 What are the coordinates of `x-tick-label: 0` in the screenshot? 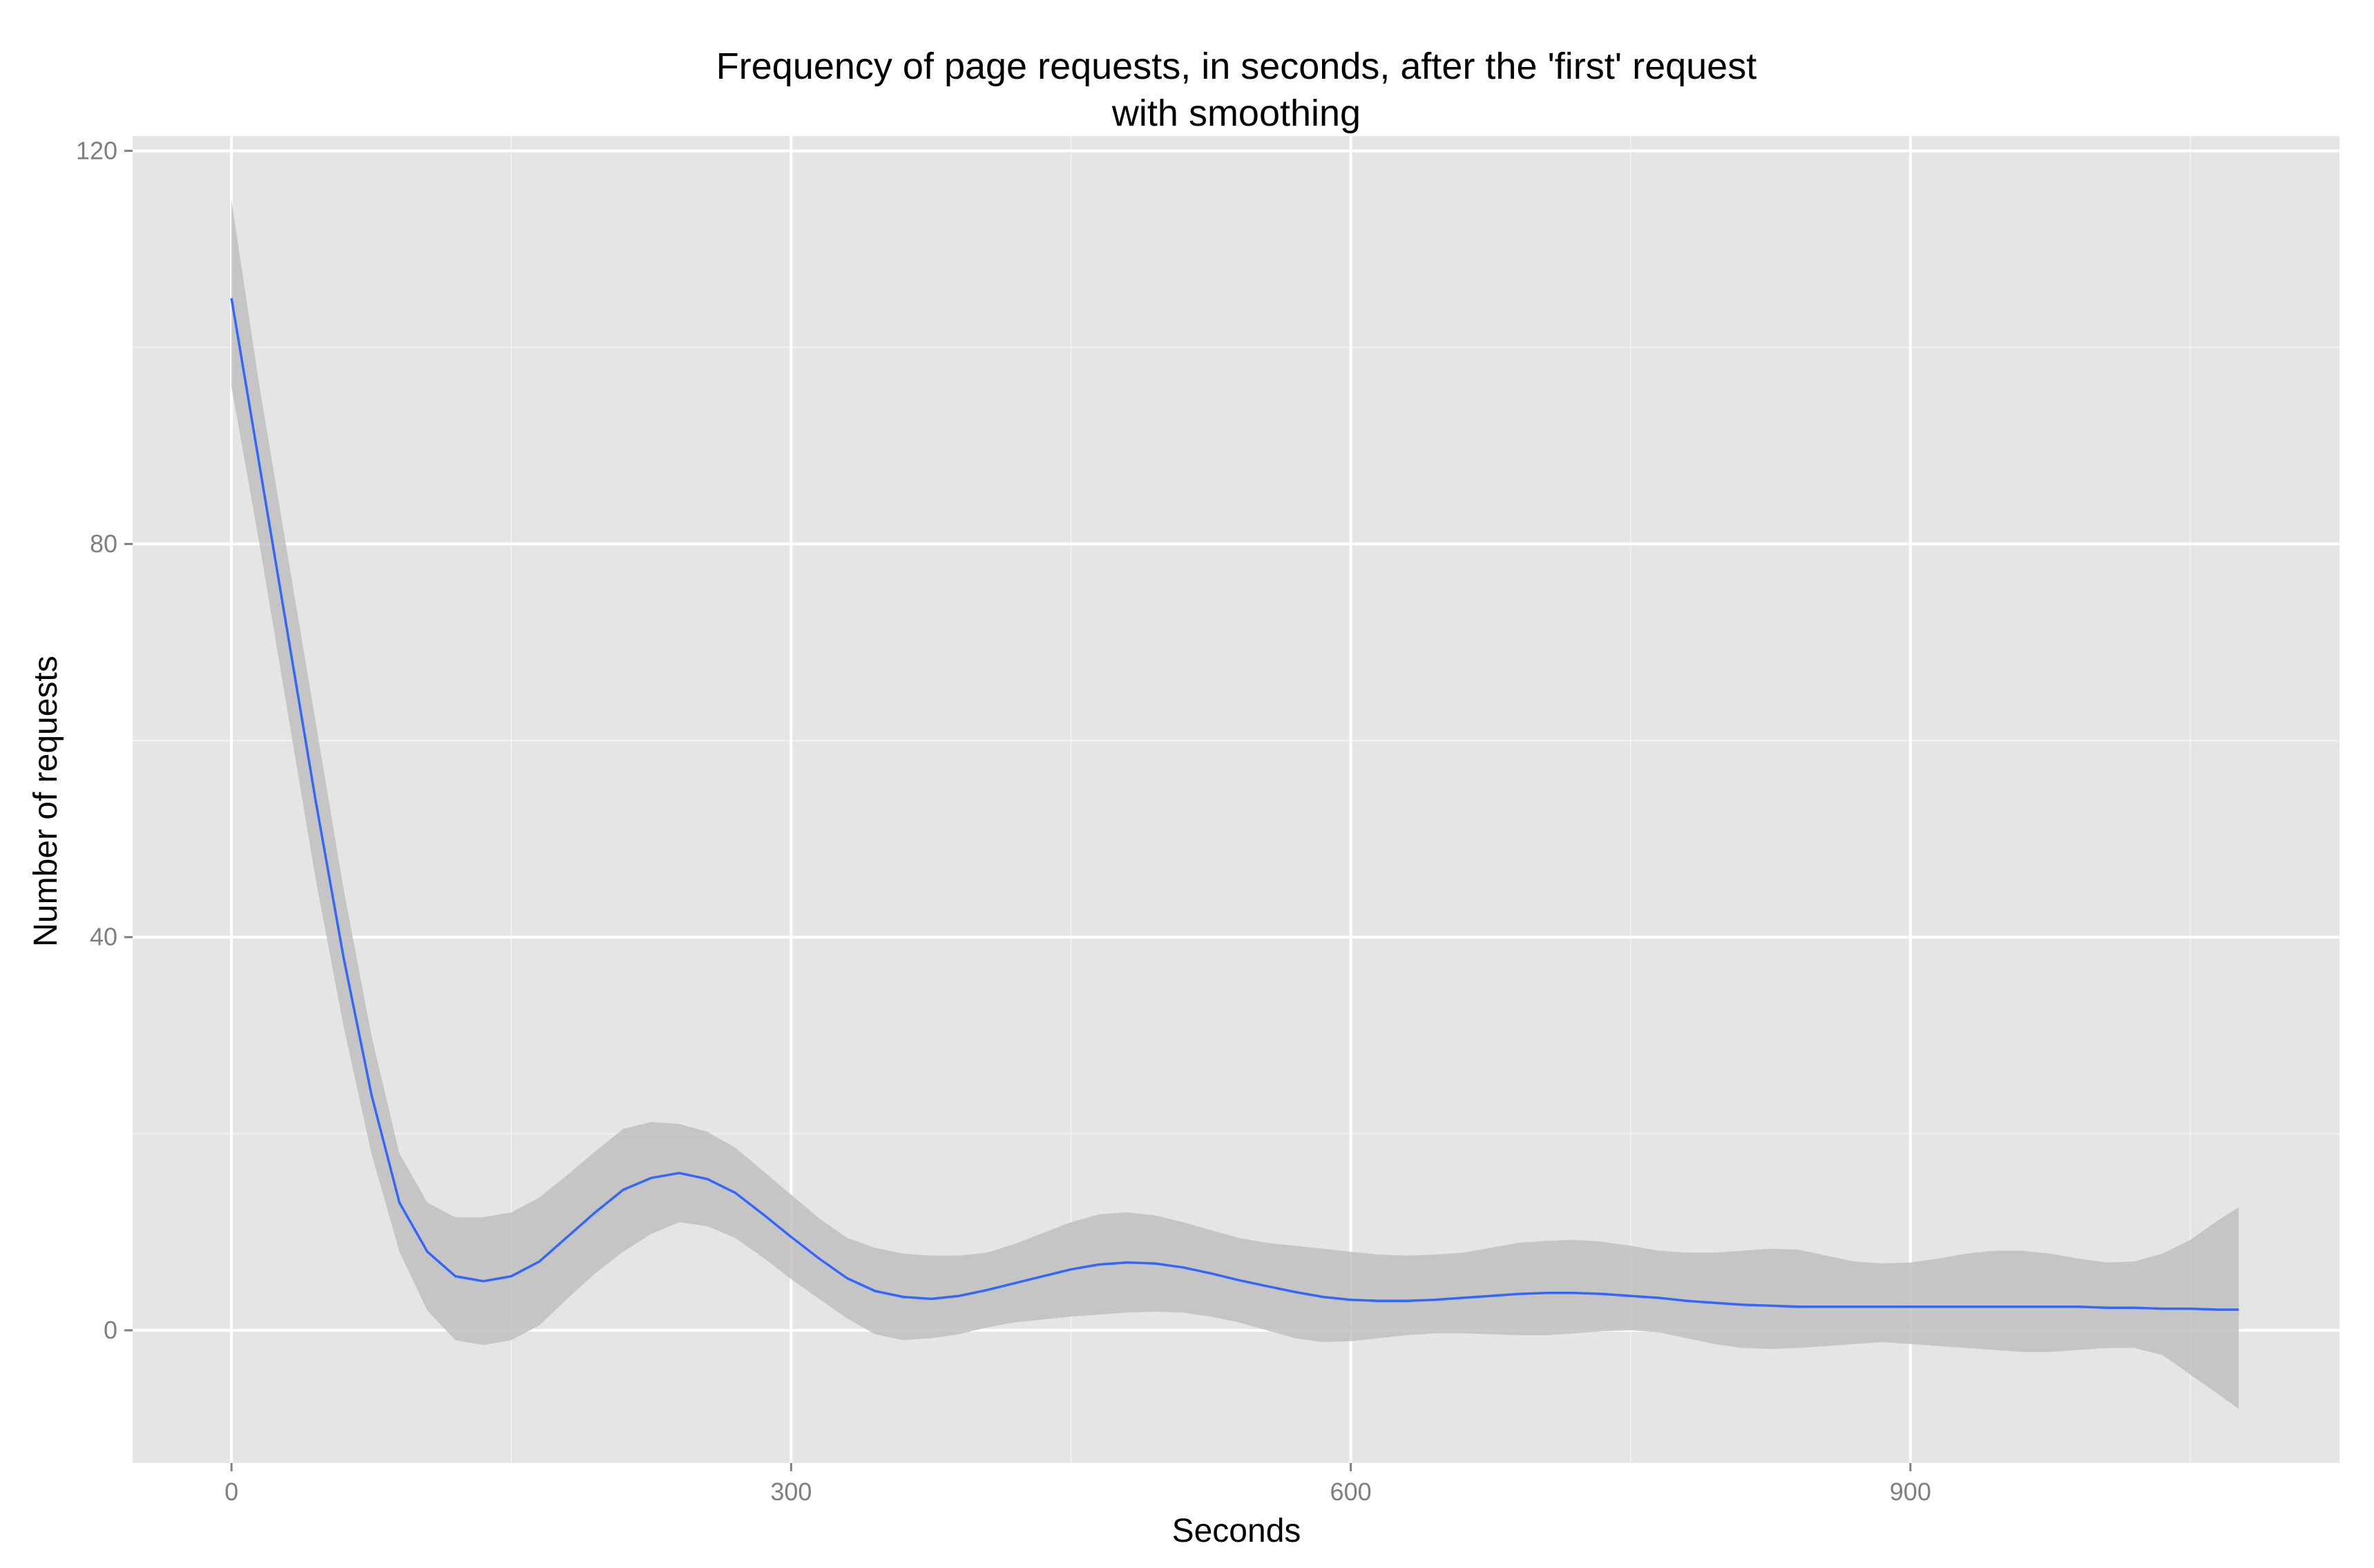 It's located at (231, 1492).